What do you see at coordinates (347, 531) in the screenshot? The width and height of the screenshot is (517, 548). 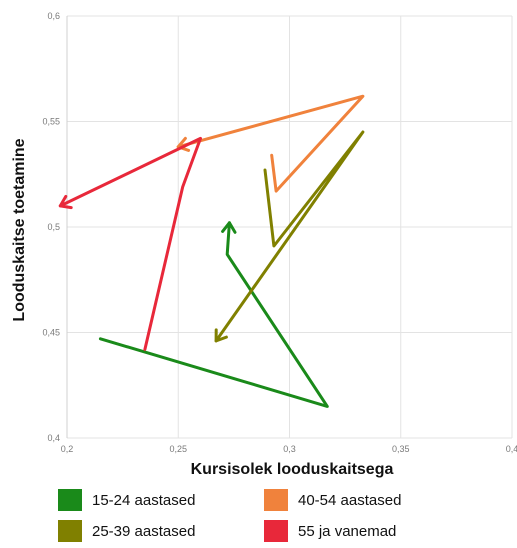 I see `legend-label: 55 ja vanemad` at bounding box center [347, 531].